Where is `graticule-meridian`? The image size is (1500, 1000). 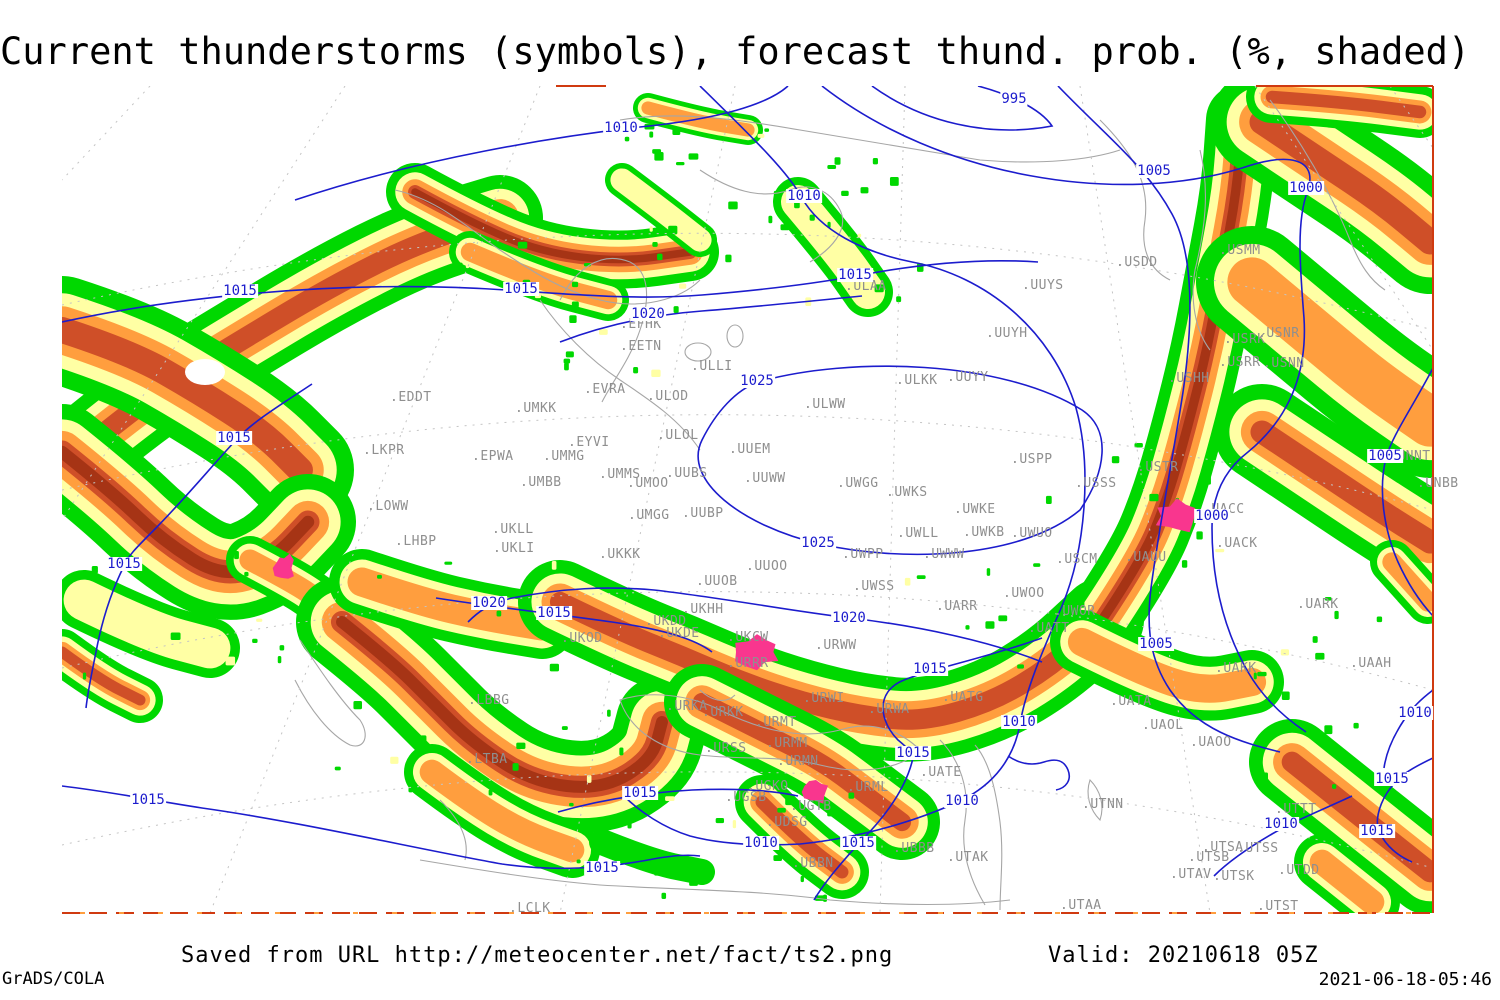
graticule-meridian is located at coordinates (892, 499).